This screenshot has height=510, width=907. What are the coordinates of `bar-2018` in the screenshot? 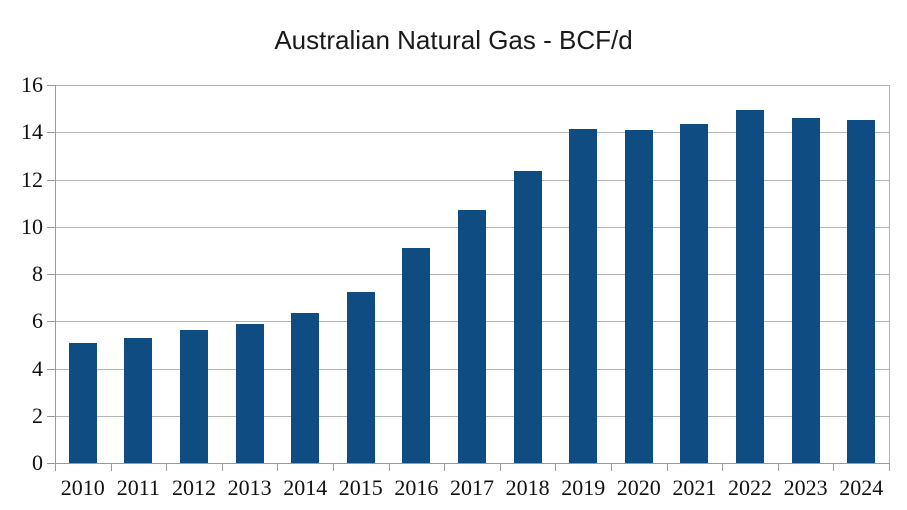 It's located at (527, 317).